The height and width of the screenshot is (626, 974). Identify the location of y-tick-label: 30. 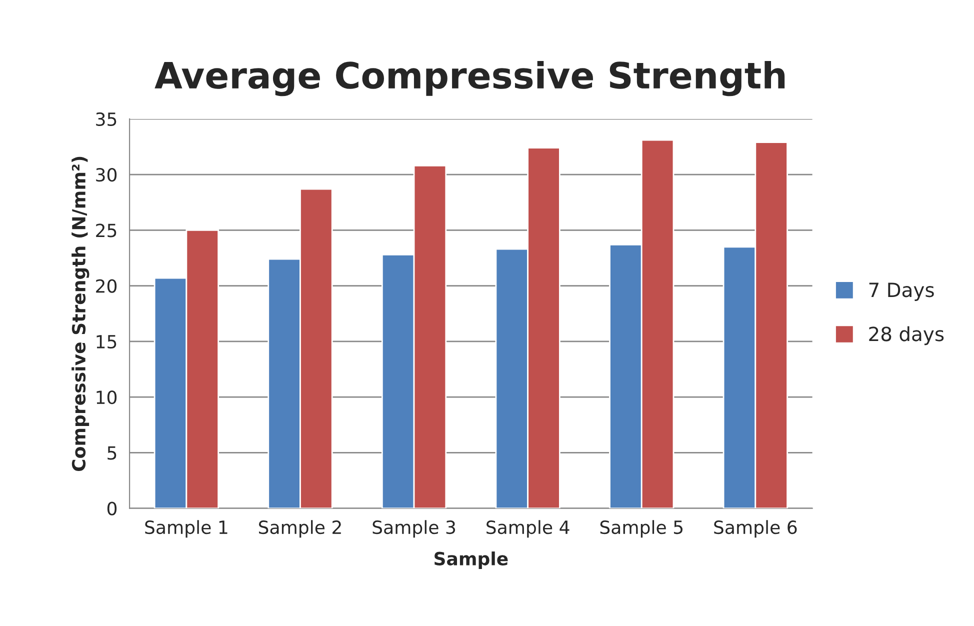
(106, 175).